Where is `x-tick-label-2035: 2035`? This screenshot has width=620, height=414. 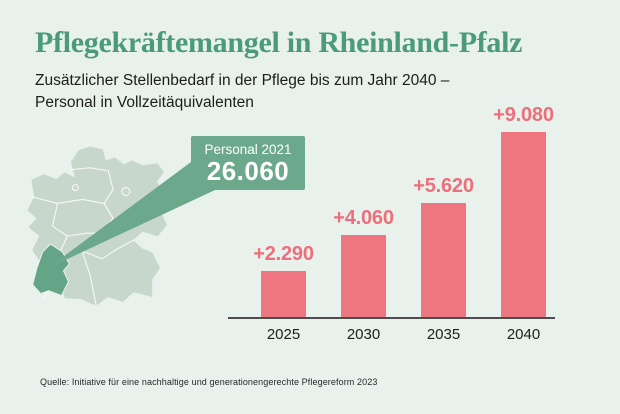
x-tick-label-2035: 2035 is located at coordinates (443, 334).